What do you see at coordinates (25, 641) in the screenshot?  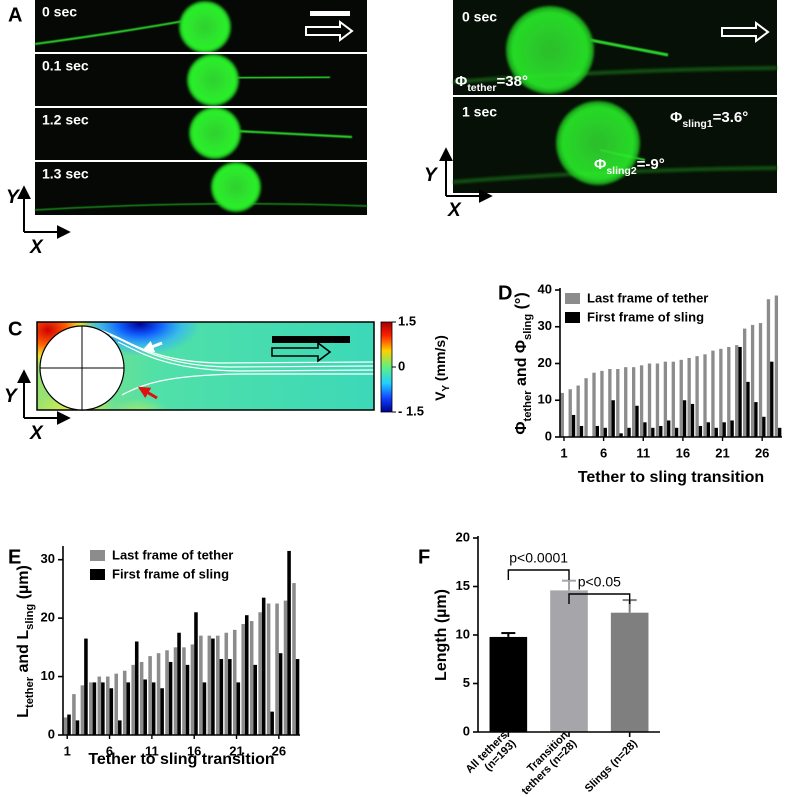 I see `y-axis-title: Ltether and Lsling (µm)` at bounding box center [25, 641].